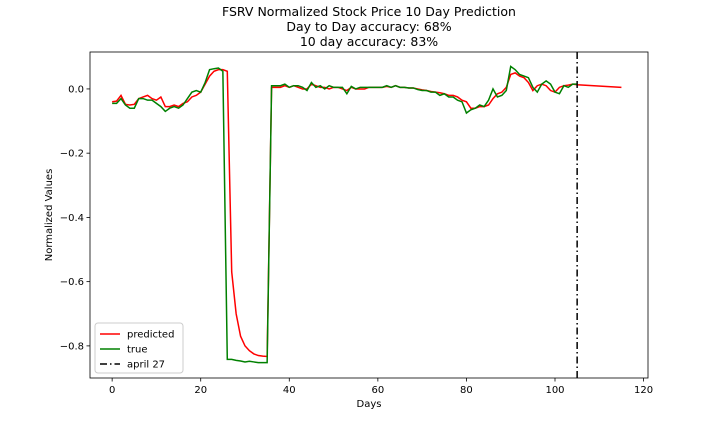  I want to click on y-tick-label: −0.6, so click(72, 282).